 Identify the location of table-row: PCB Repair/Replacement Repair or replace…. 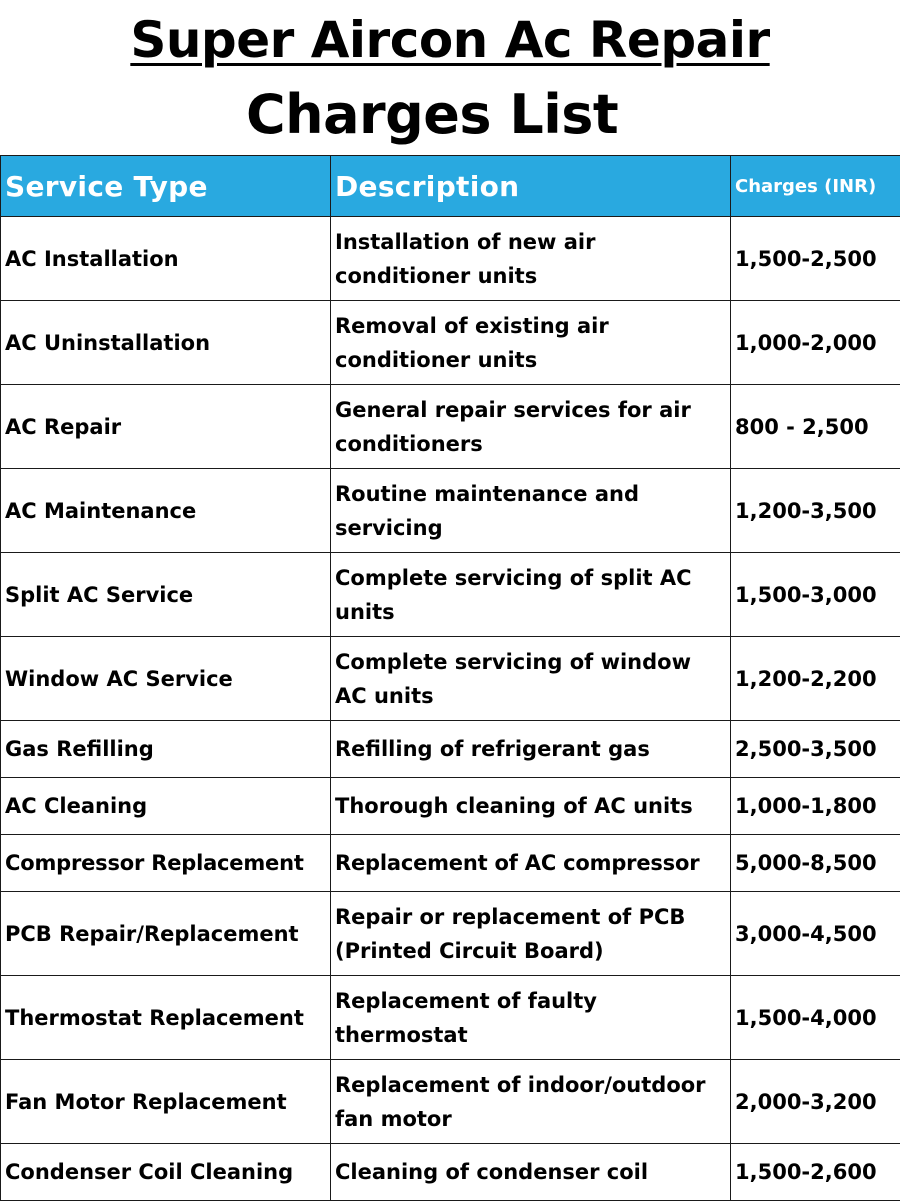
(450, 934).